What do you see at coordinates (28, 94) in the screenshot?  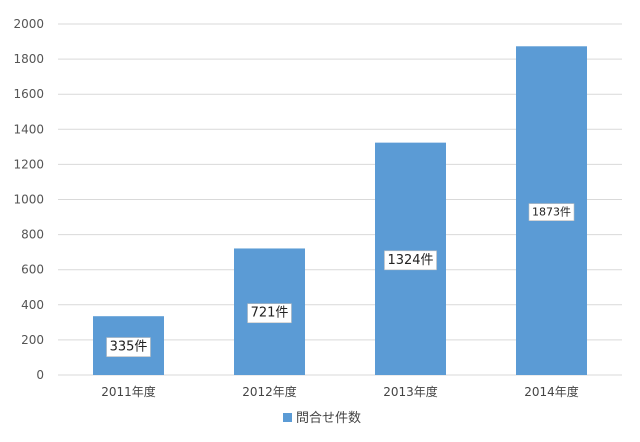 I see `y-tick-label: 1600` at bounding box center [28, 94].